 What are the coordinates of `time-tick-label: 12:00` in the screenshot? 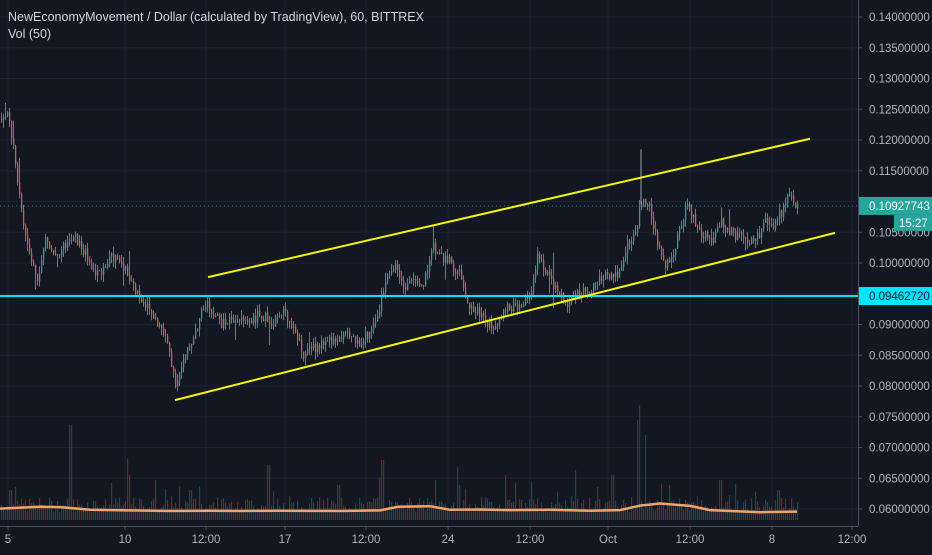 It's located at (530, 540).